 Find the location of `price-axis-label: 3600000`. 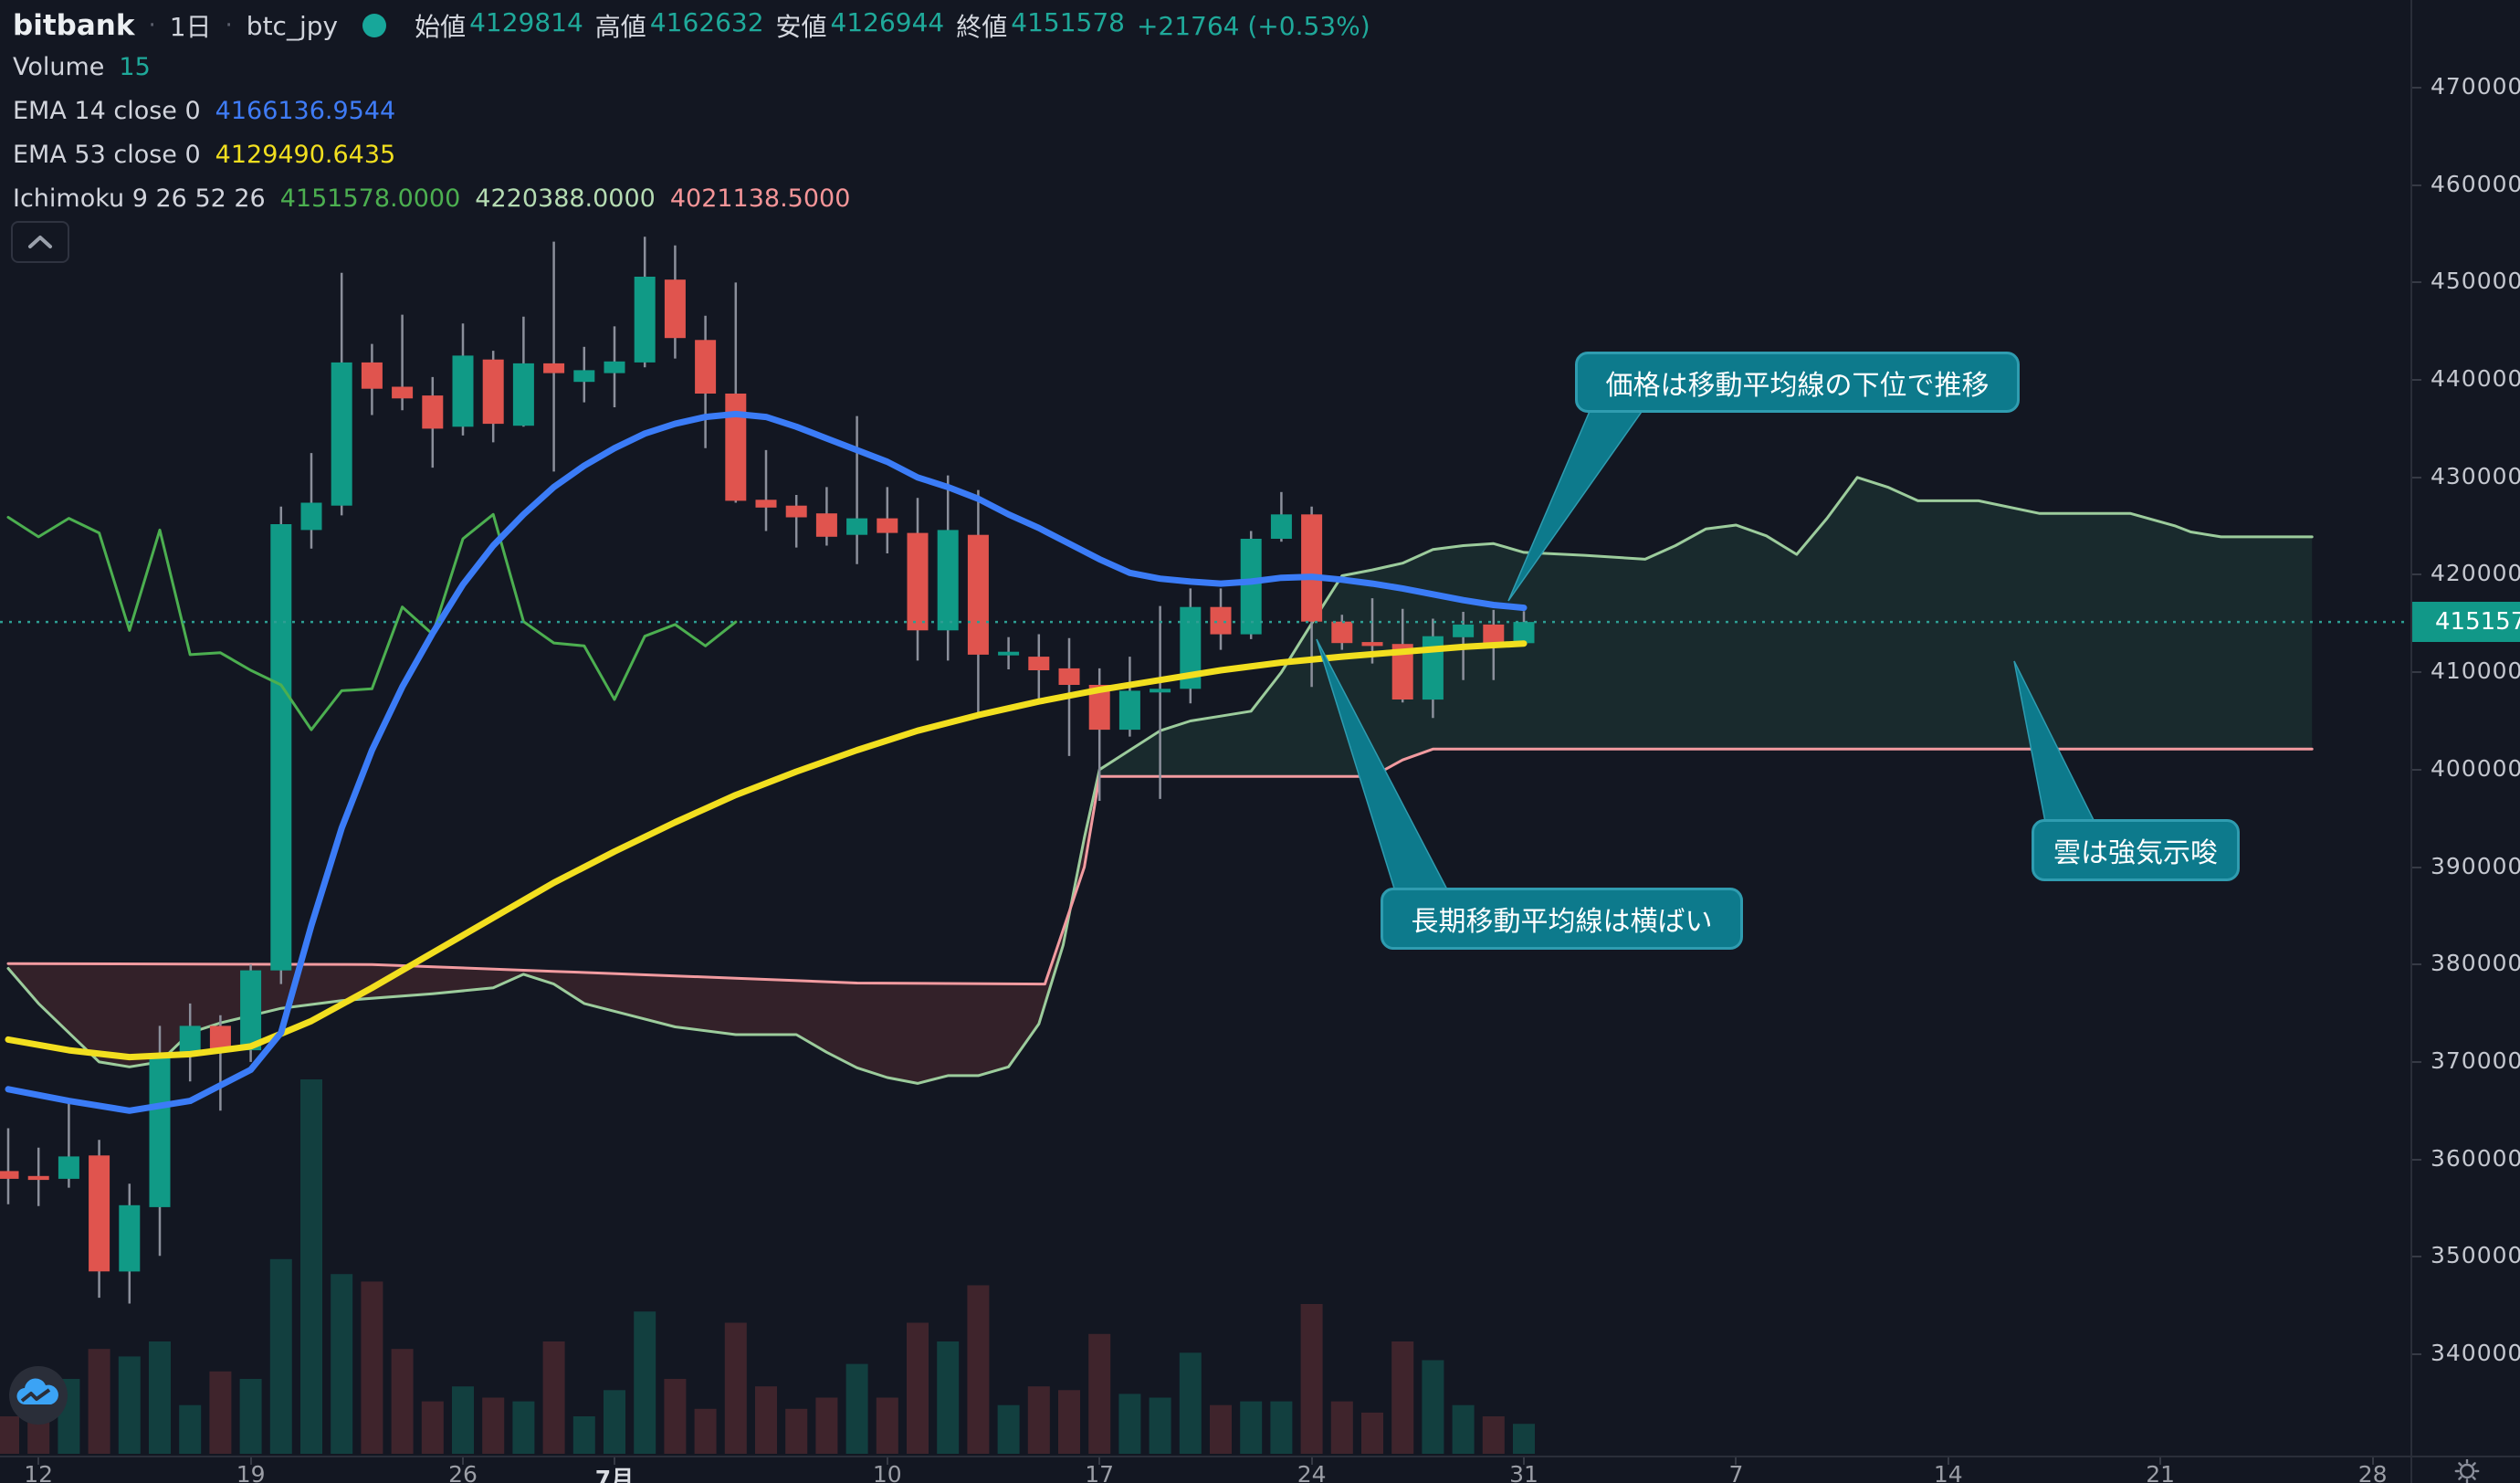

price-axis-label: 3600000 is located at coordinates (2475, 1158).